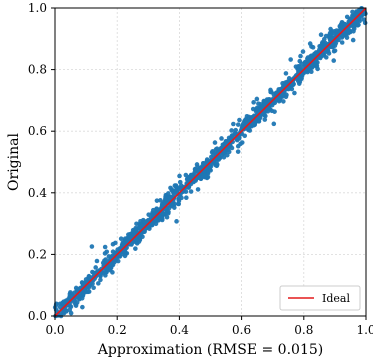  What do you see at coordinates (179, 330) in the screenshot?
I see `x-tick-label: 0.4` at bounding box center [179, 330].